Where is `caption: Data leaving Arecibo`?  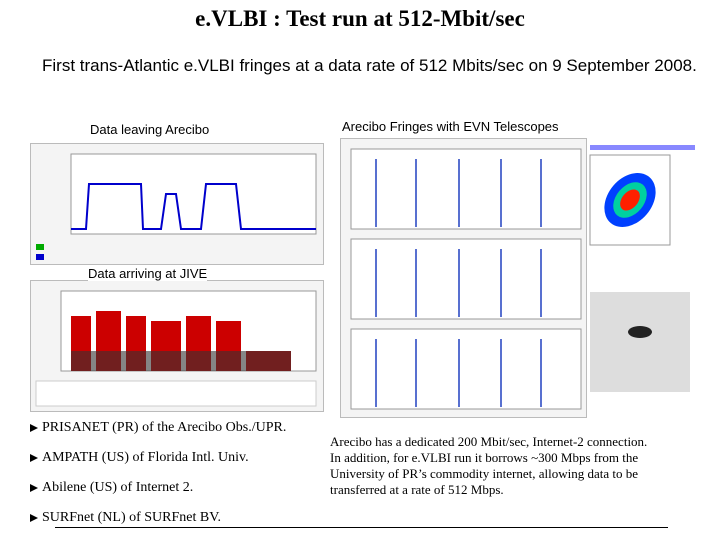
caption: Data leaving Arecibo is located at coordinates (150, 129).